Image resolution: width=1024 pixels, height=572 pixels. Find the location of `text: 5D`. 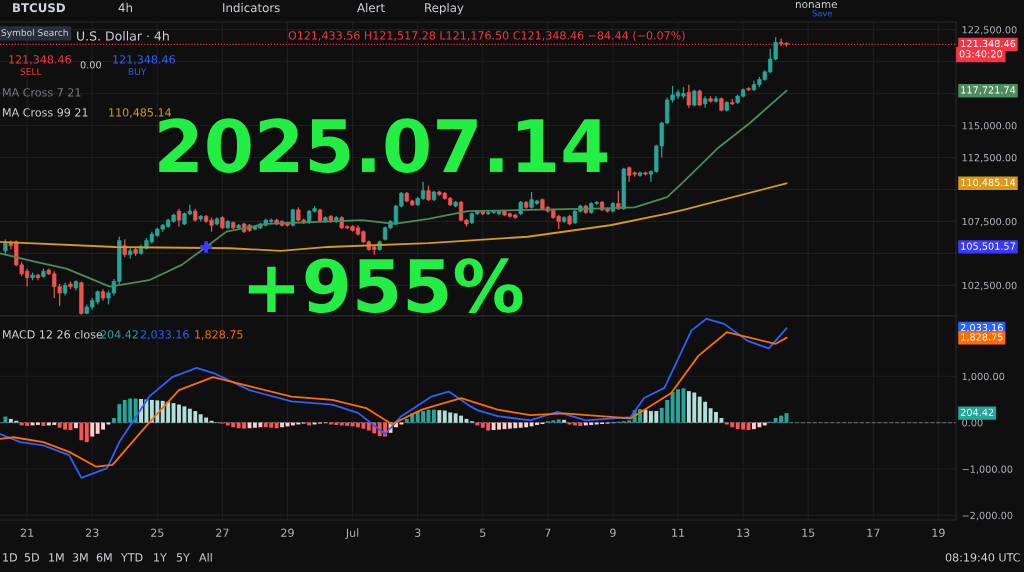

text: 5D is located at coordinates (31, 557).